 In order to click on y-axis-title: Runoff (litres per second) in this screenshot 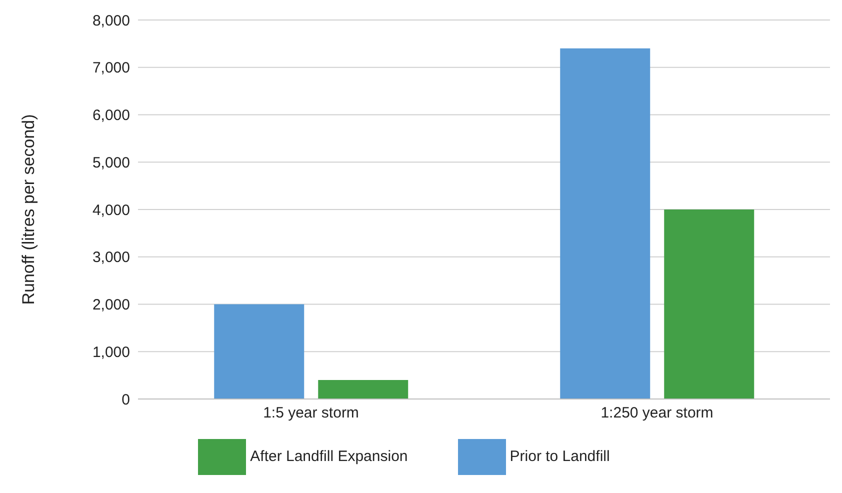, I will do `click(28, 209)`.